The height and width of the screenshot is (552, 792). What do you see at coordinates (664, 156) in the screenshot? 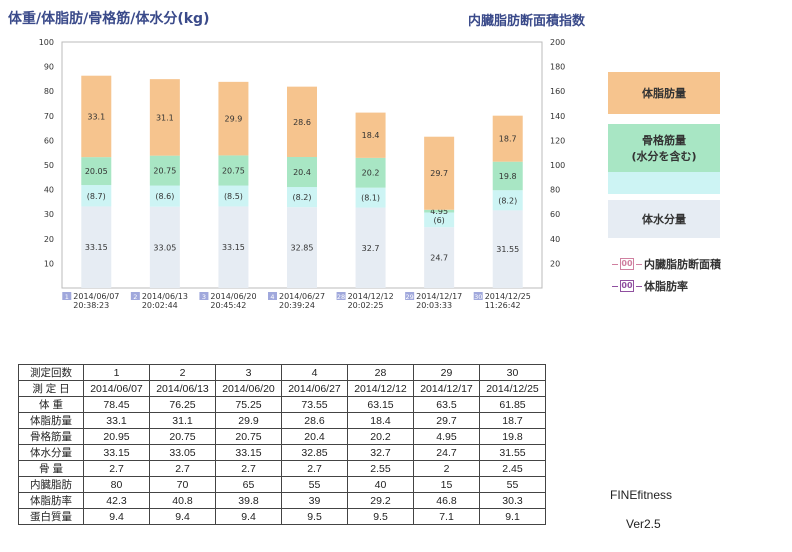
I see `legend-muscle-sublabel: (水分を含む)` at bounding box center [664, 156].